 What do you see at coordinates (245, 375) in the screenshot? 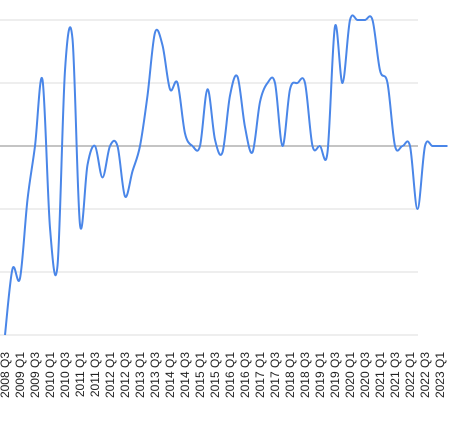
I see `x-tick-label: 2016 Q3` at bounding box center [245, 375].